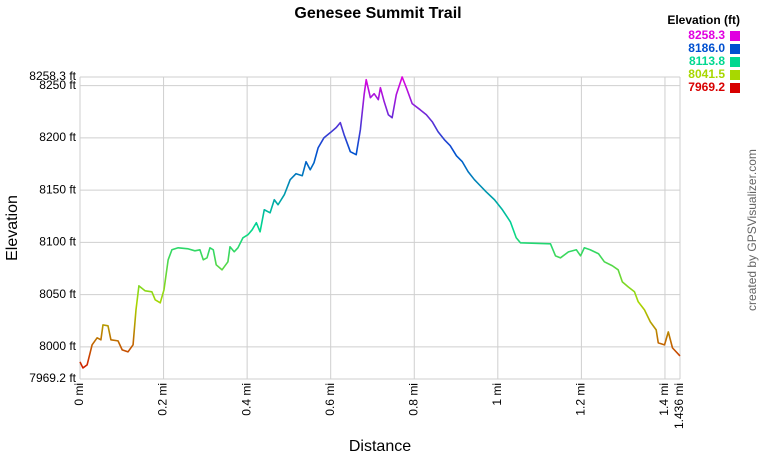 The width and height of the screenshot is (760, 460). I want to click on x-tick-label: 1.4 mi, so click(664, 399).